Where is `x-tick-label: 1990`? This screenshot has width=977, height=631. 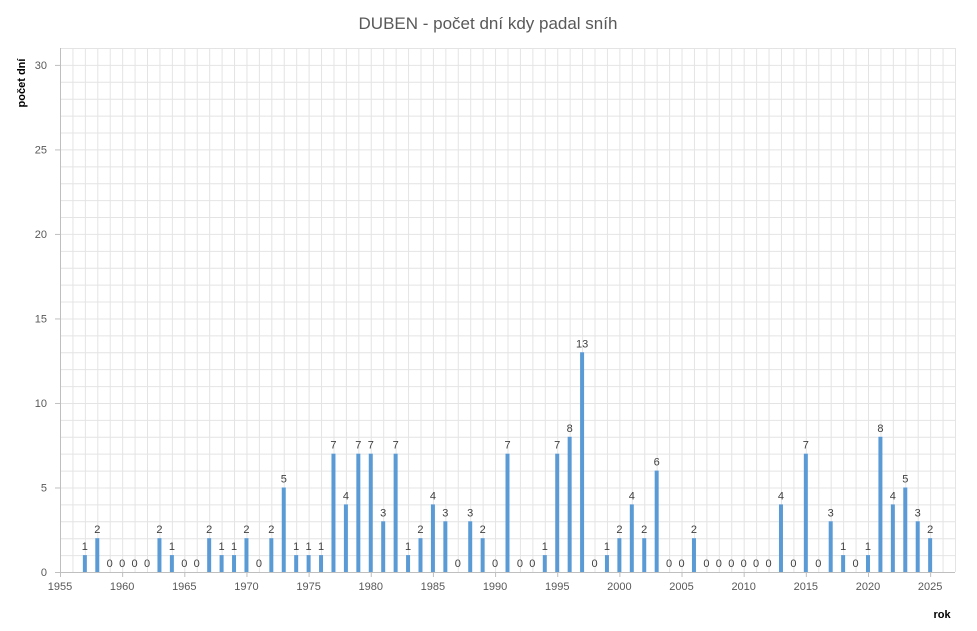 x-tick-label: 1990 is located at coordinates (495, 587).